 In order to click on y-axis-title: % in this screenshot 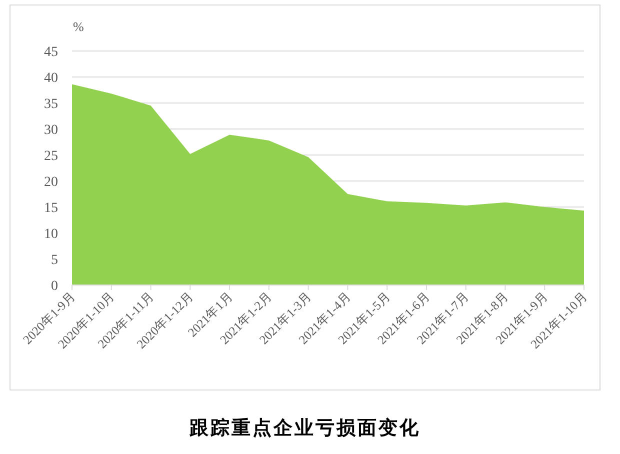, I will do `click(78, 26)`.